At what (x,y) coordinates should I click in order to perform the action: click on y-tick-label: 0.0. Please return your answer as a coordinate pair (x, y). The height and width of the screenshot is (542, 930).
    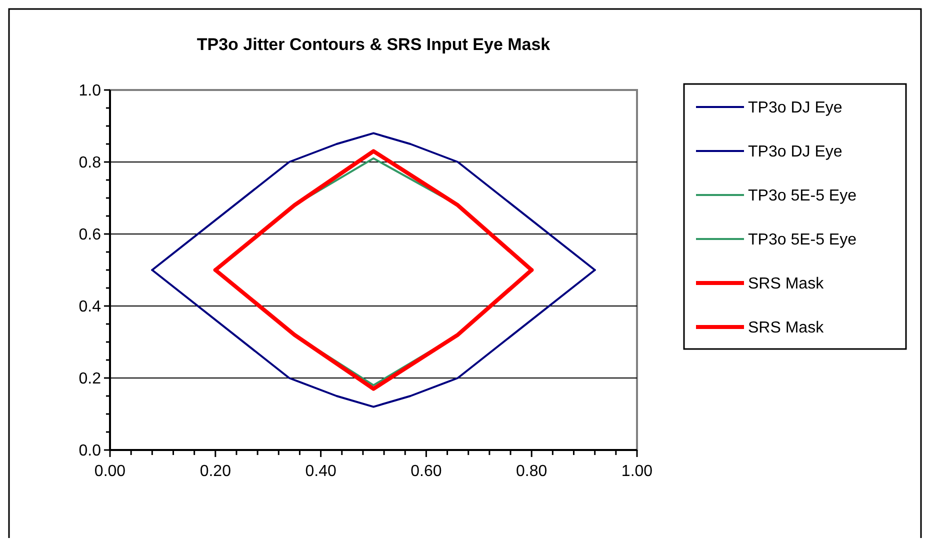
    Looking at the image, I should click on (90, 451).